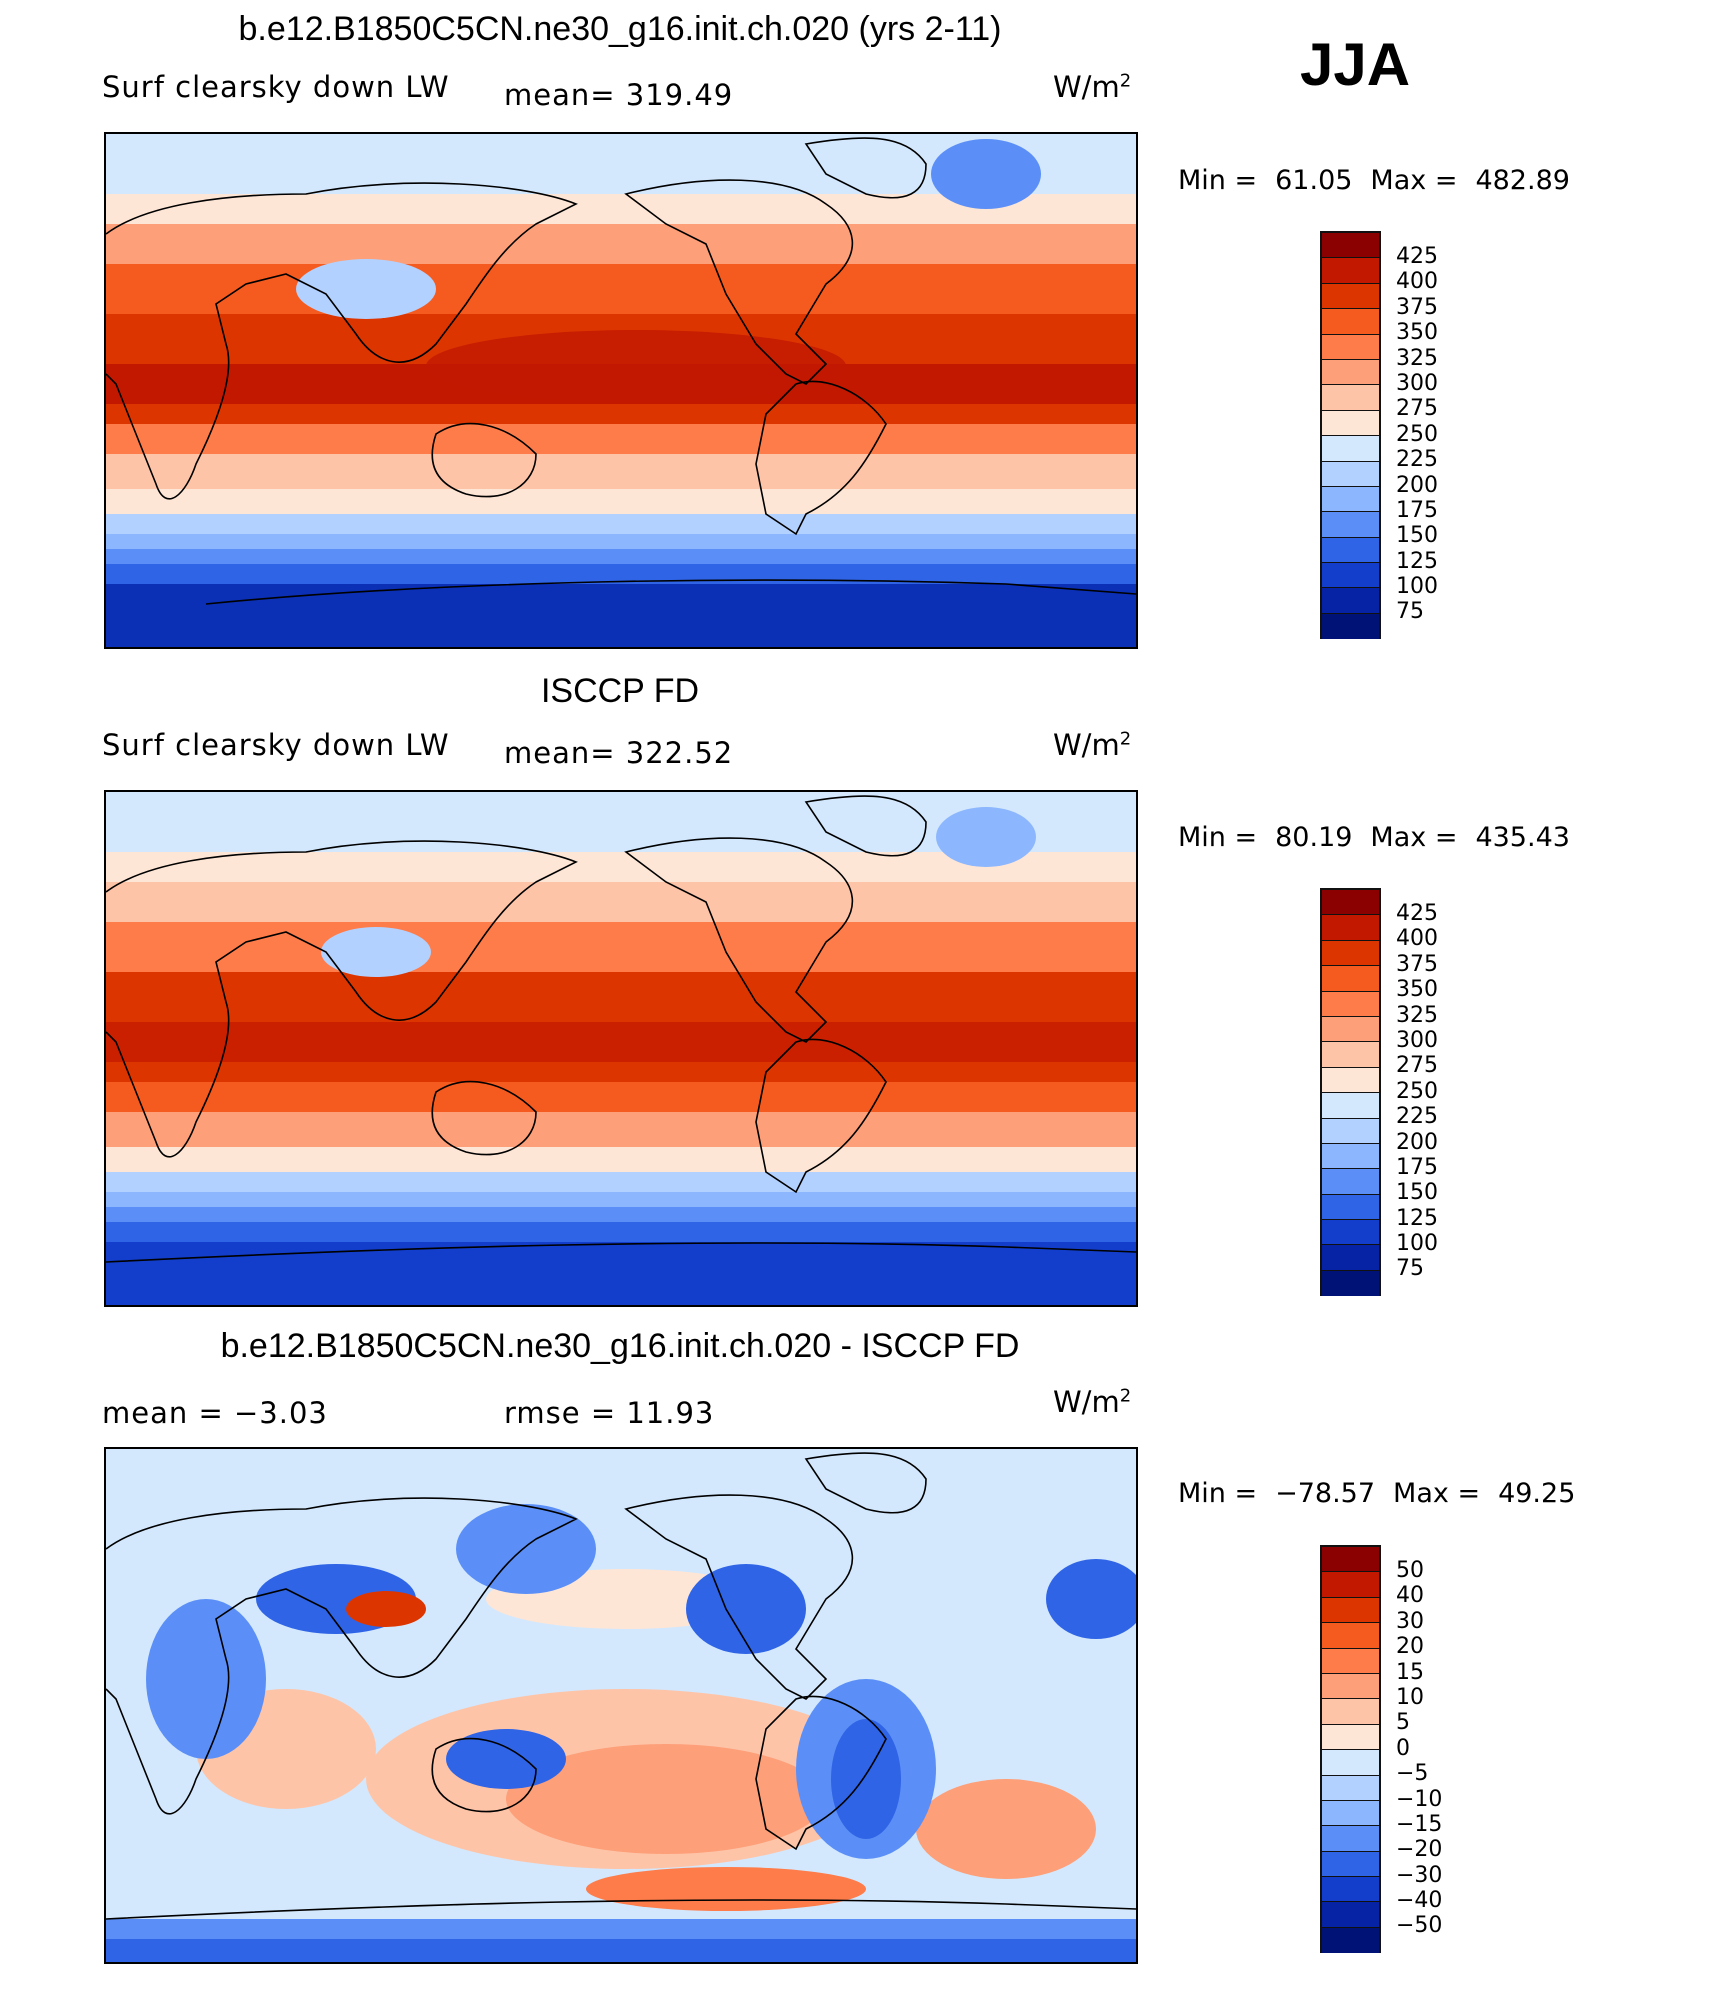  What do you see at coordinates (1417, 1193) in the screenshot?
I see `colorbar-tick-label: 150` at bounding box center [1417, 1193].